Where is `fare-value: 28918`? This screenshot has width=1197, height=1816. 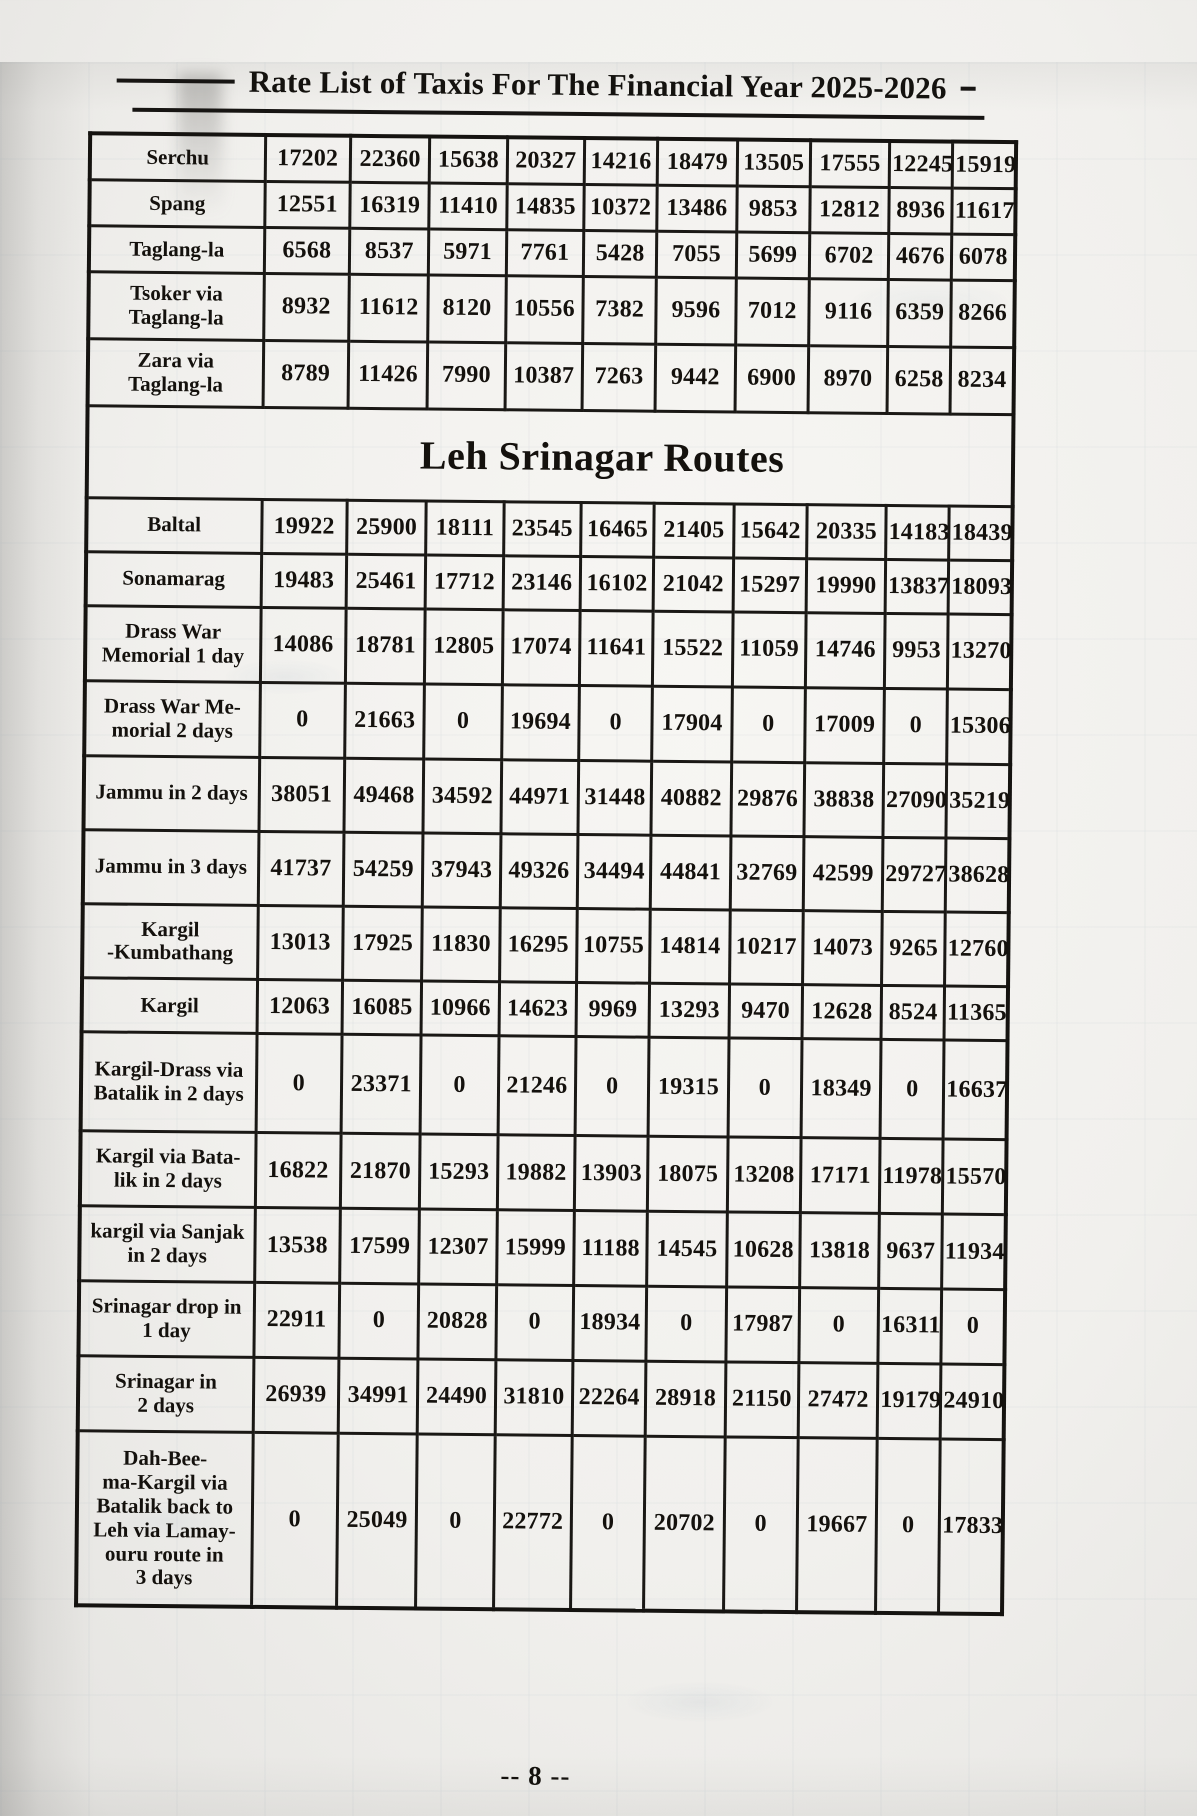 fare-value: 28918 is located at coordinates (685, 1399).